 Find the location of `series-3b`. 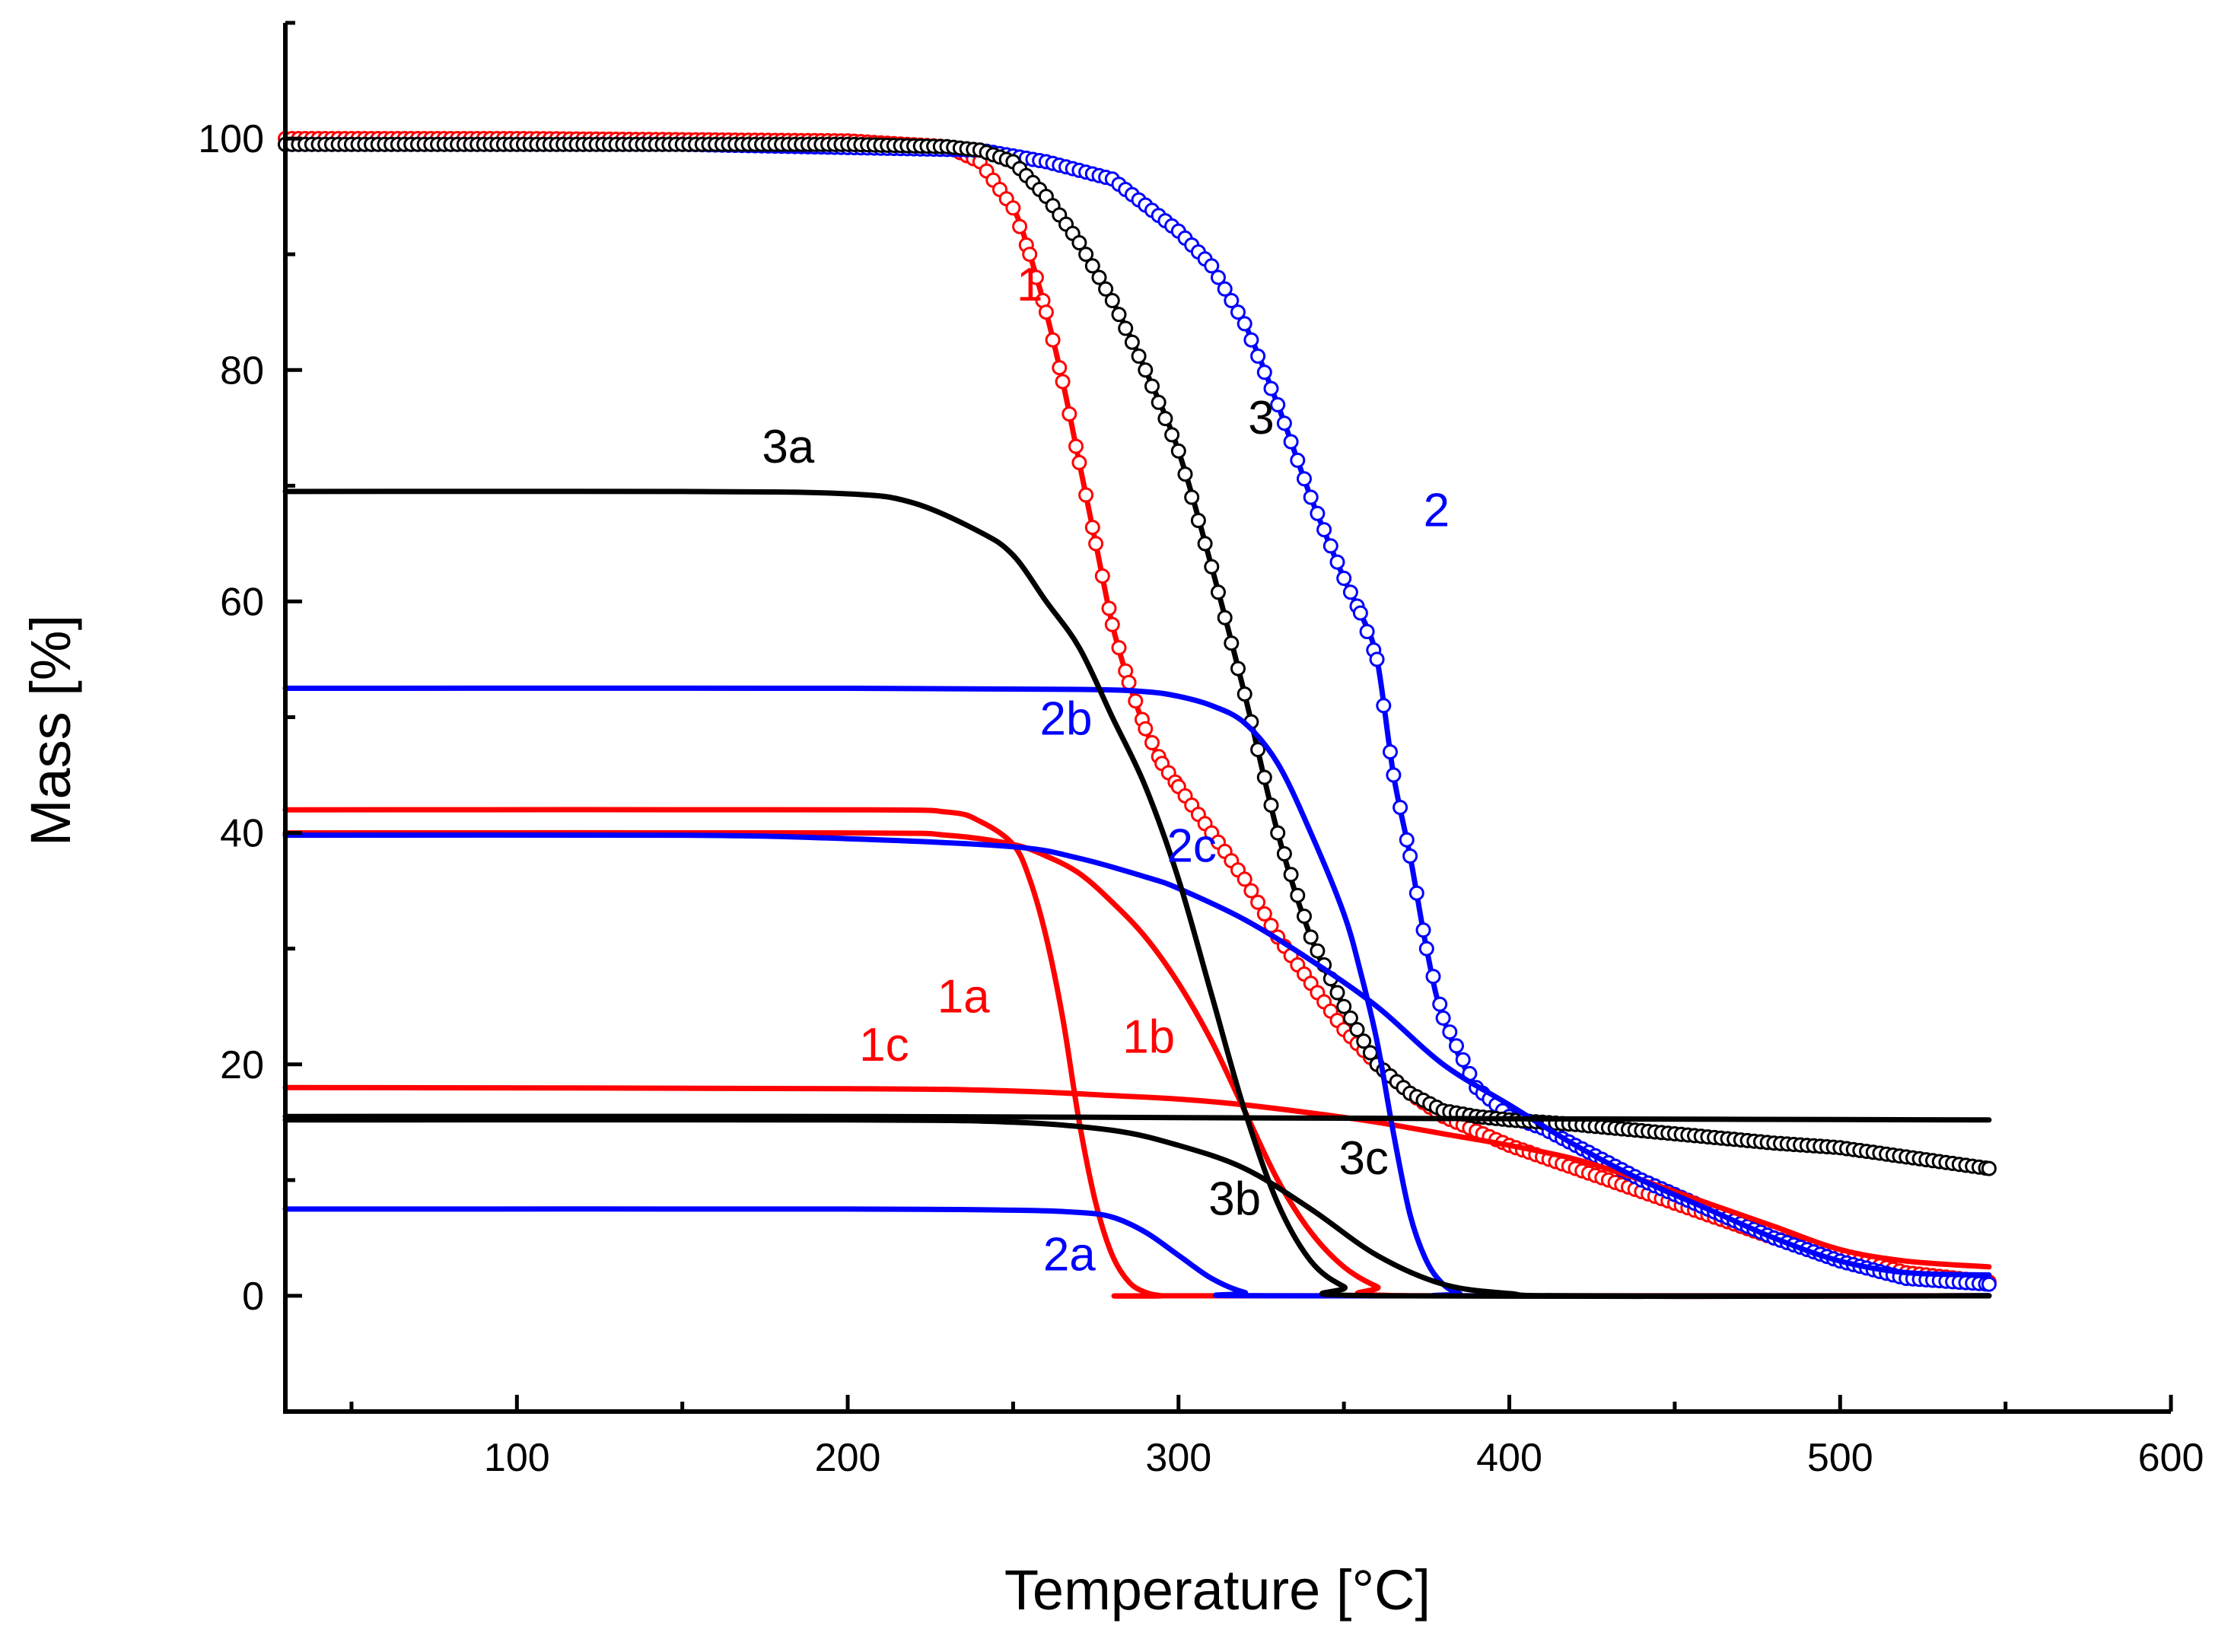

series-3b is located at coordinates (1137, 1208).